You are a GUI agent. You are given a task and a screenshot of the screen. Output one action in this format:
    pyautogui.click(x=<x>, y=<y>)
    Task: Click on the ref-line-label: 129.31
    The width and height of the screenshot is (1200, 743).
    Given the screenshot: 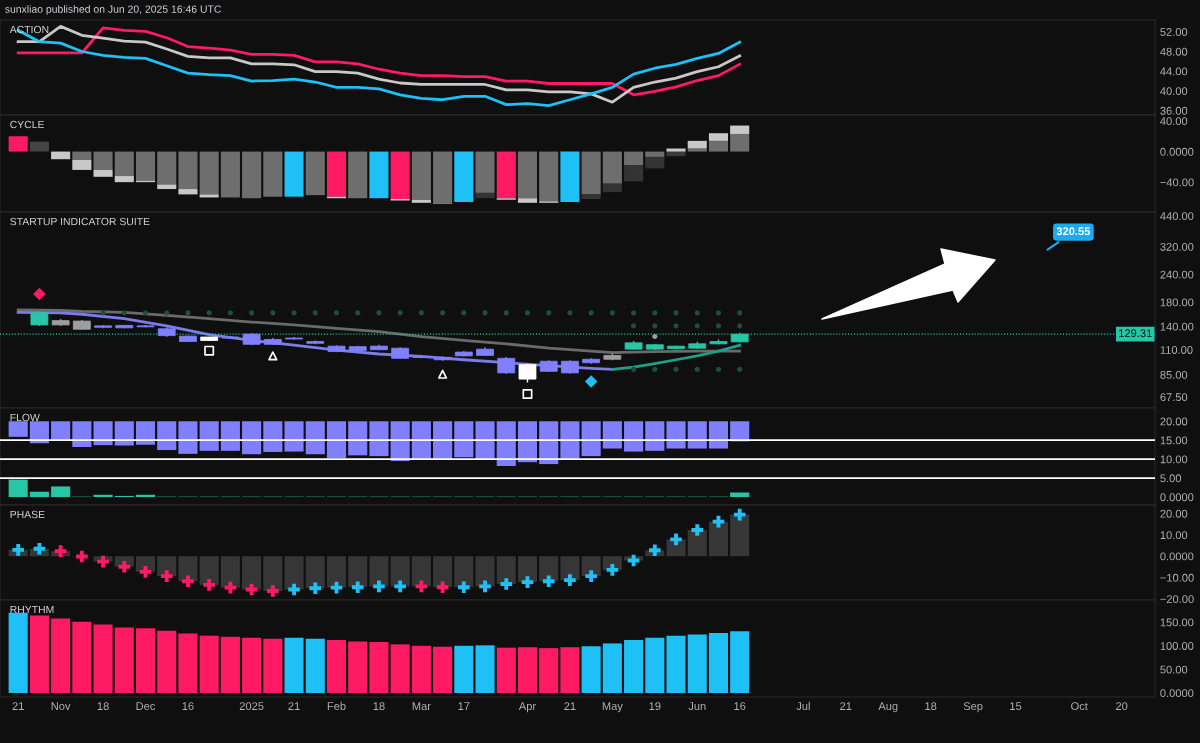 What is the action you would take?
    pyautogui.click(x=1135, y=333)
    